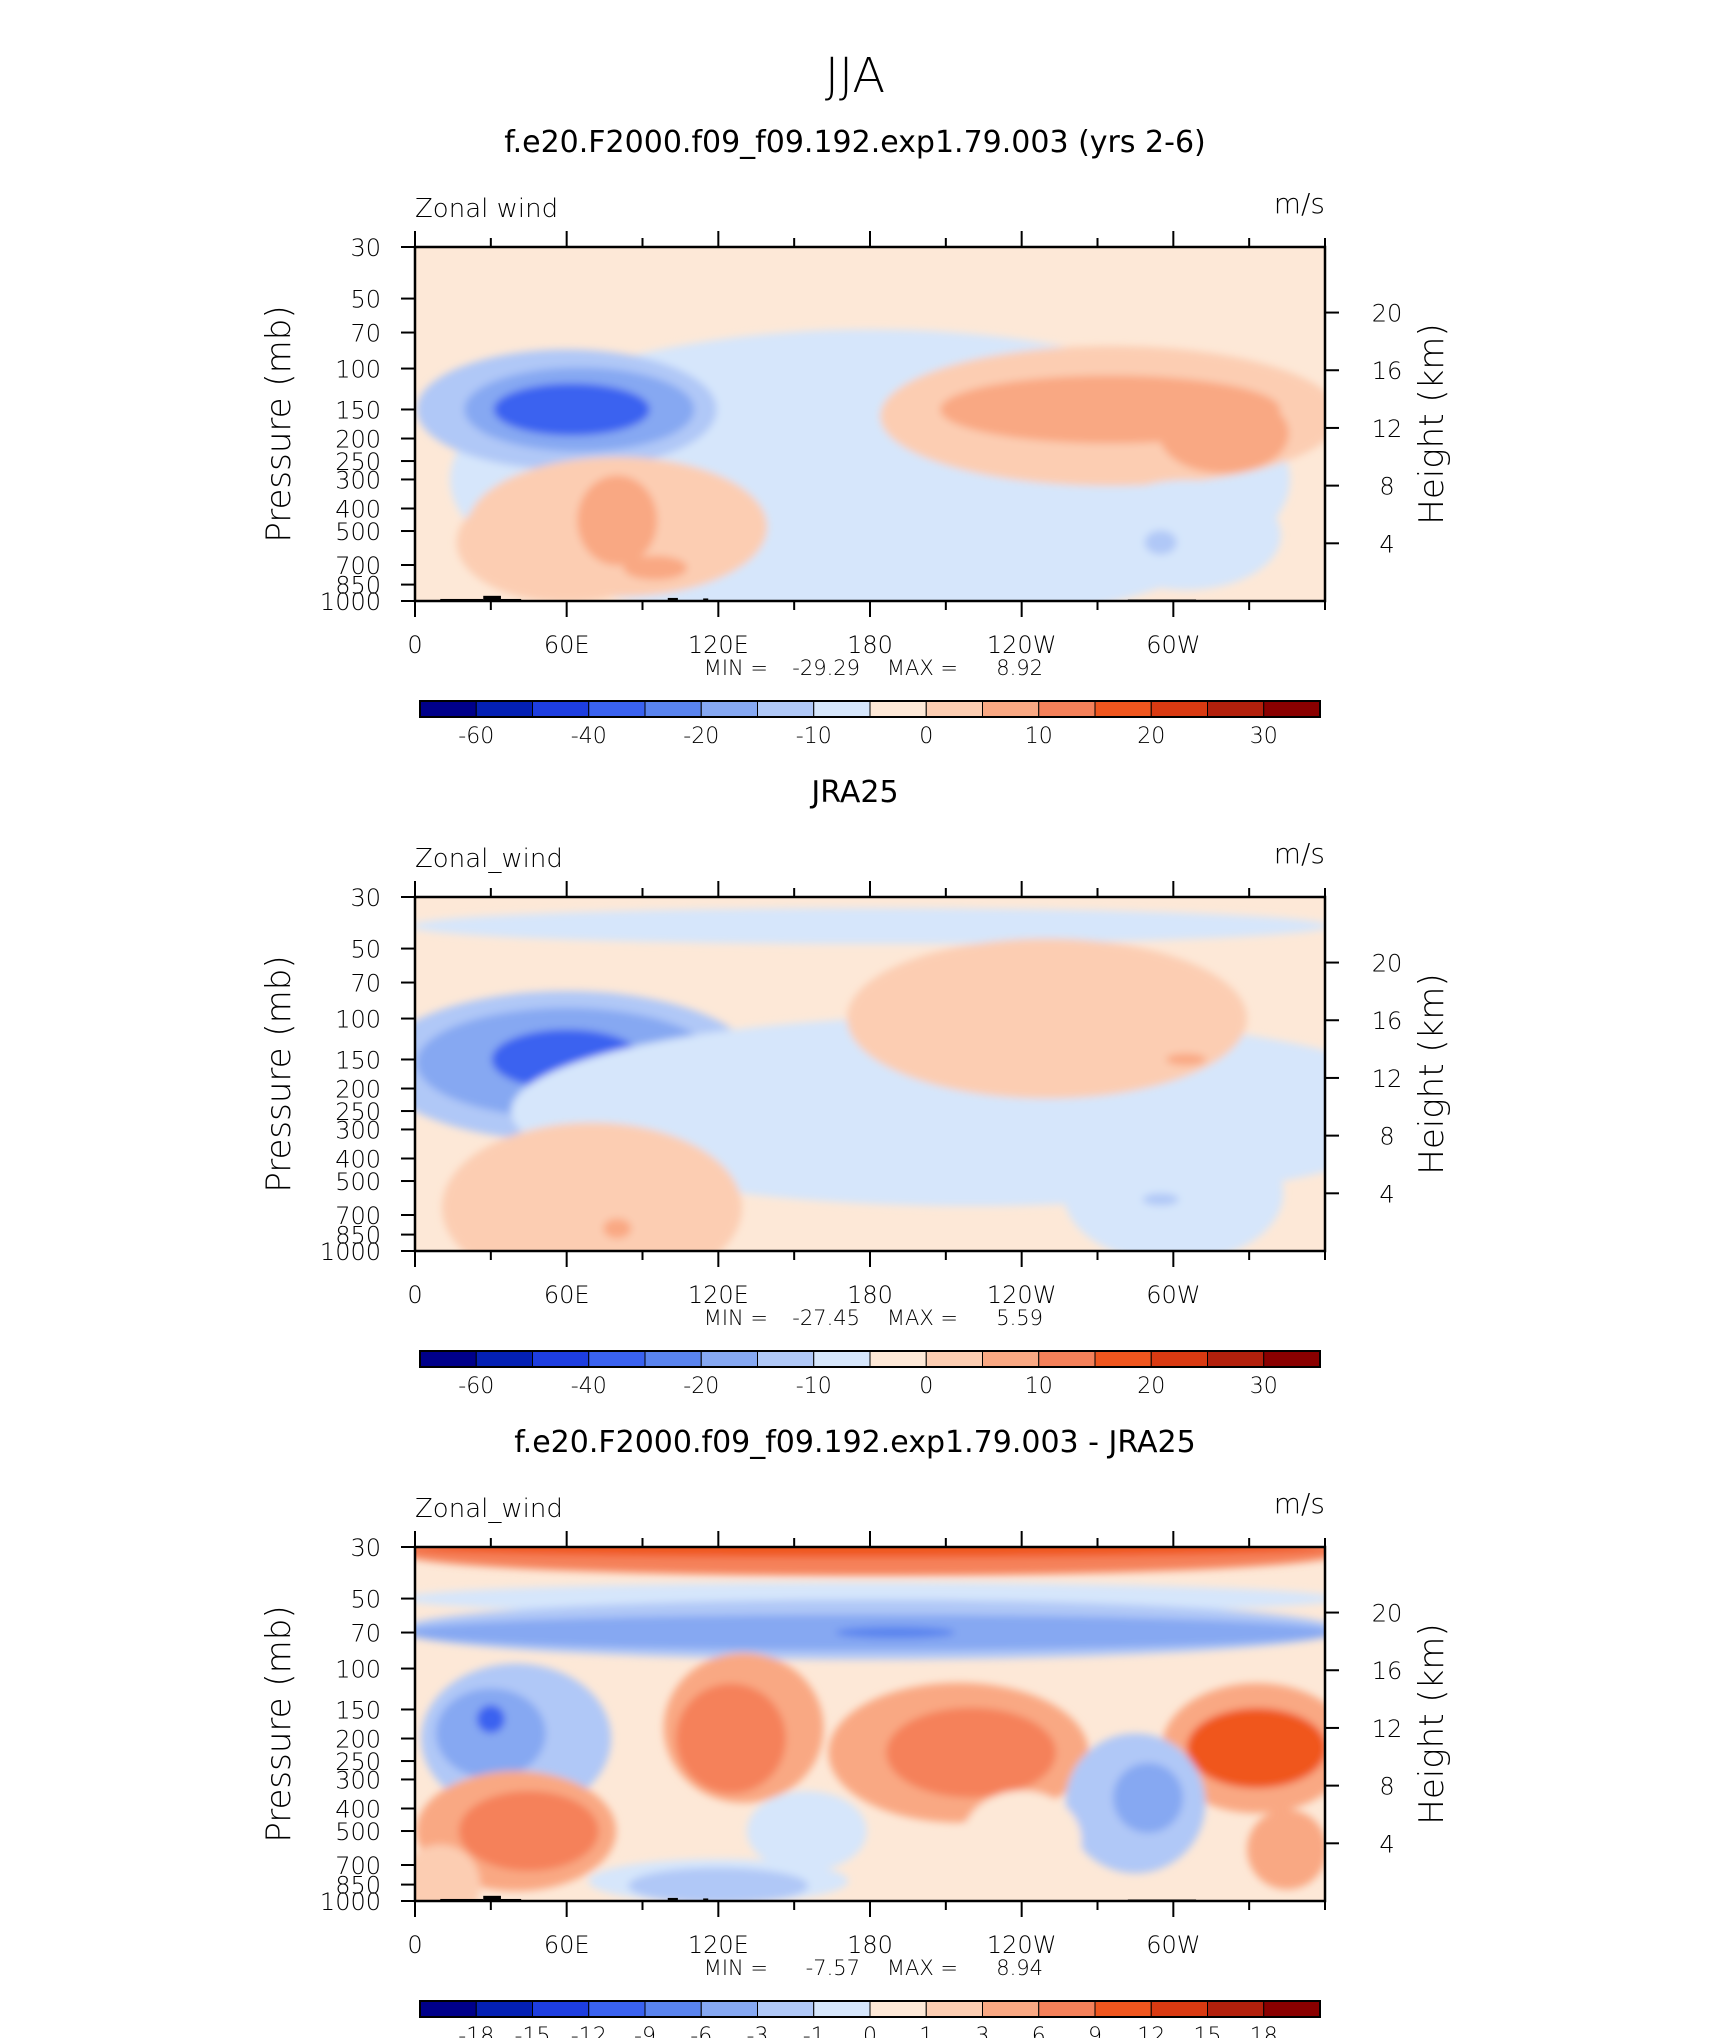 The height and width of the screenshot is (2038, 1710). Describe the element at coordinates (1039, 2031) in the screenshot. I see `colorbar-label: 6` at that location.